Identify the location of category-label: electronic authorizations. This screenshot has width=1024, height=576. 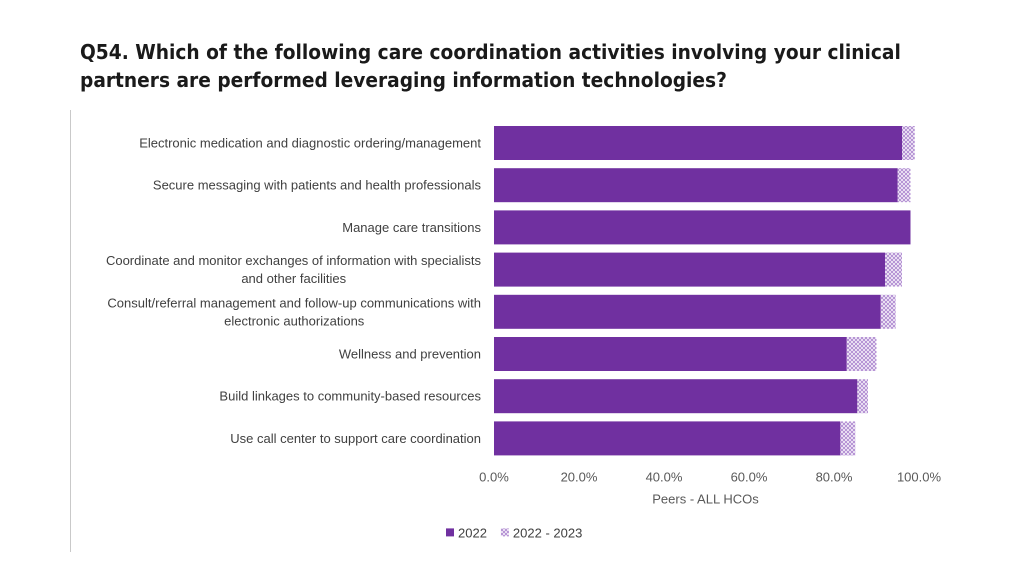
(294, 320).